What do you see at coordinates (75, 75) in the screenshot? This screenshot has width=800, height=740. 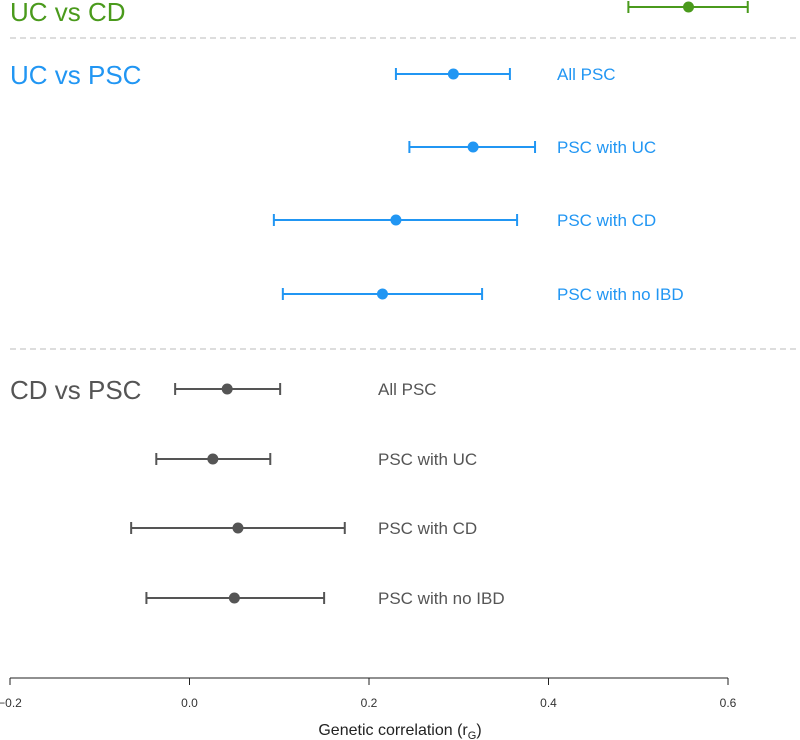 I see `group-title: UC vs PSC` at bounding box center [75, 75].